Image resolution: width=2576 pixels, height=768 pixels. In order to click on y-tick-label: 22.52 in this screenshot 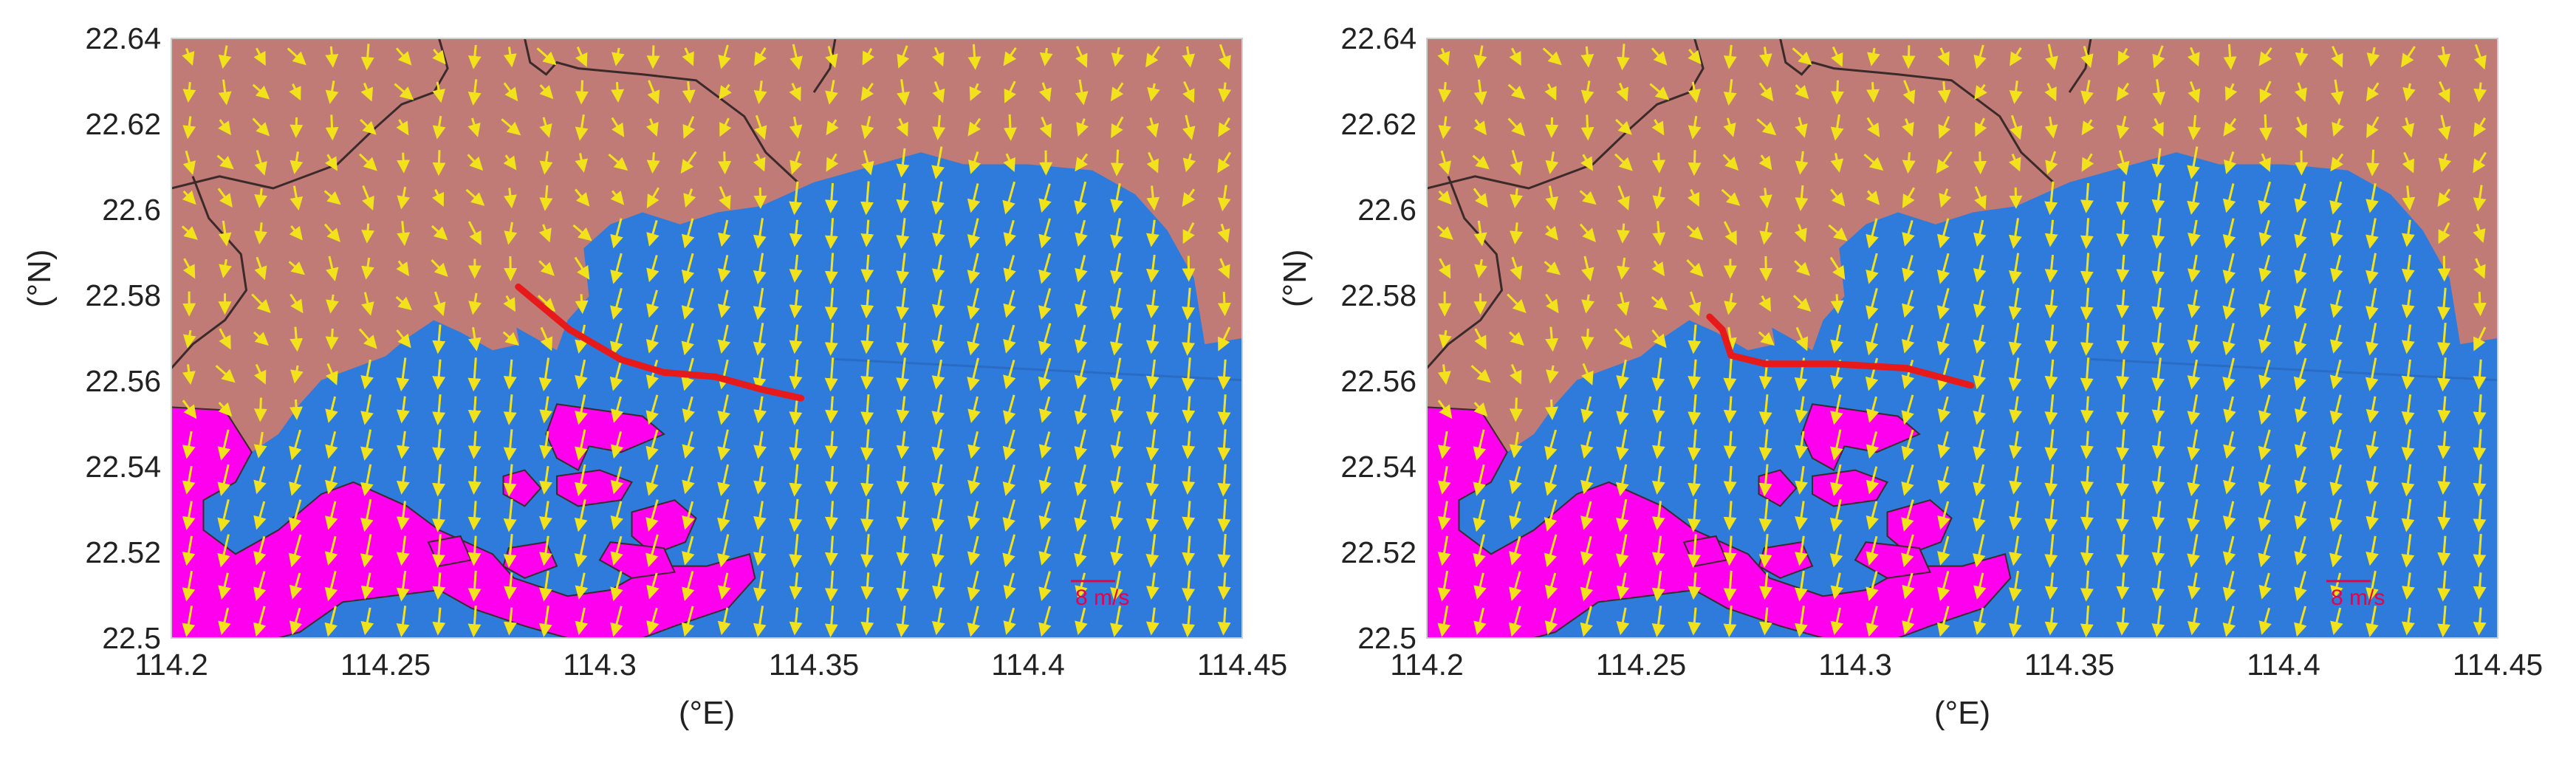, I will do `click(123, 552)`.